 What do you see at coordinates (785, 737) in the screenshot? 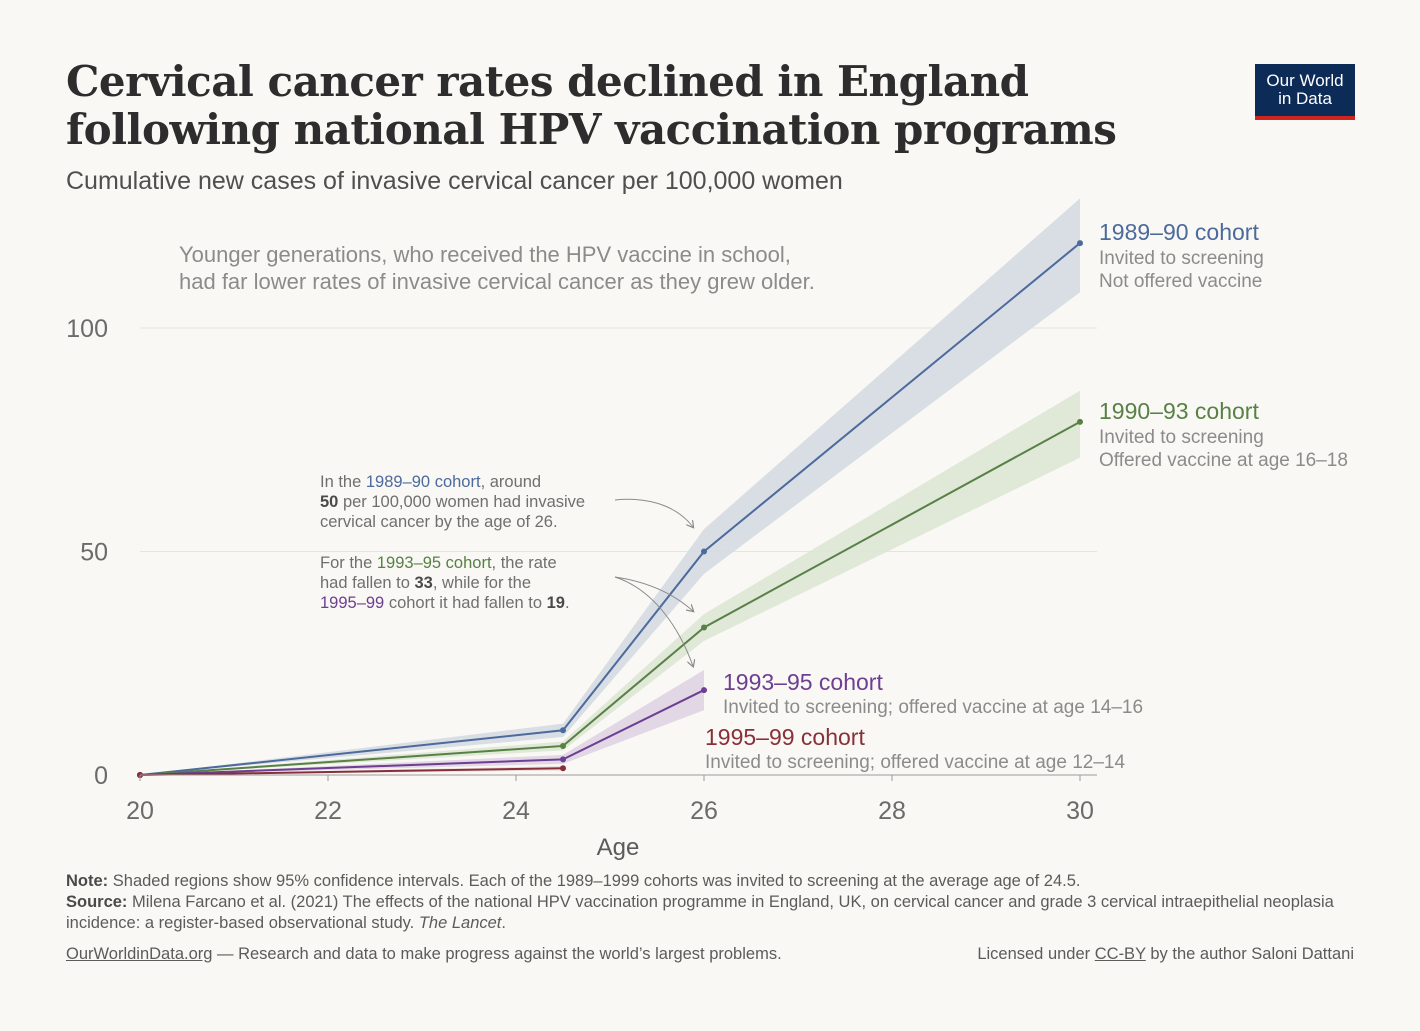
I see `legend-1995-99-name: 1995–99 cohort` at bounding box center [785, 737].